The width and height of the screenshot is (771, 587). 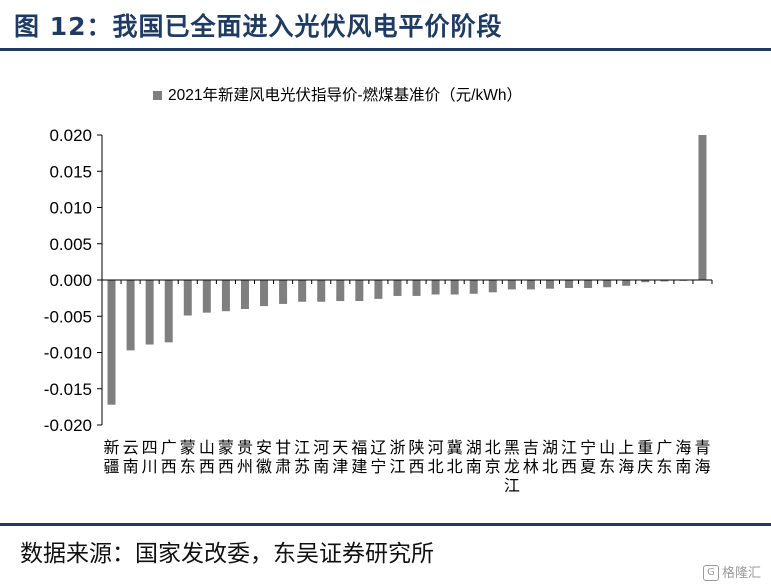 What do you see at coordinates (70, 135) in the screenshot?
I see `y-tick-label: 0.020` at bounding box center [70, 135].